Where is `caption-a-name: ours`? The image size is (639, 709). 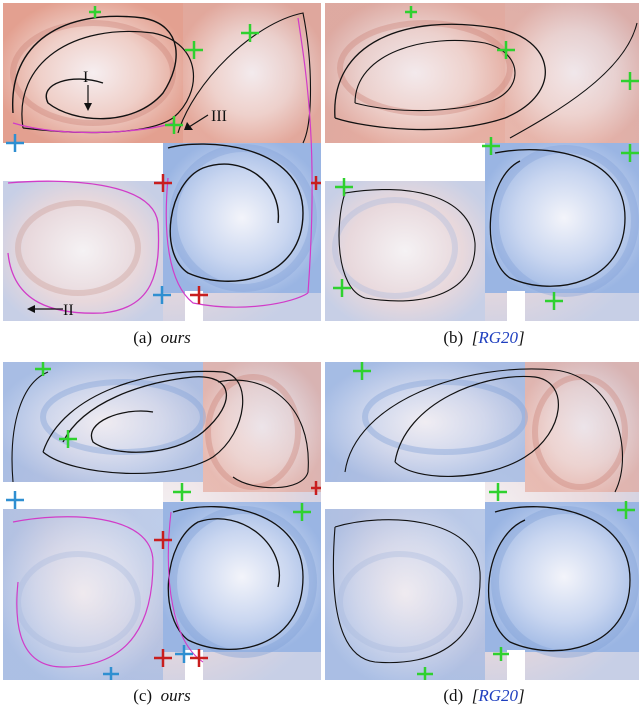 caption-a-name: ours is located at coordinates (175, 337).